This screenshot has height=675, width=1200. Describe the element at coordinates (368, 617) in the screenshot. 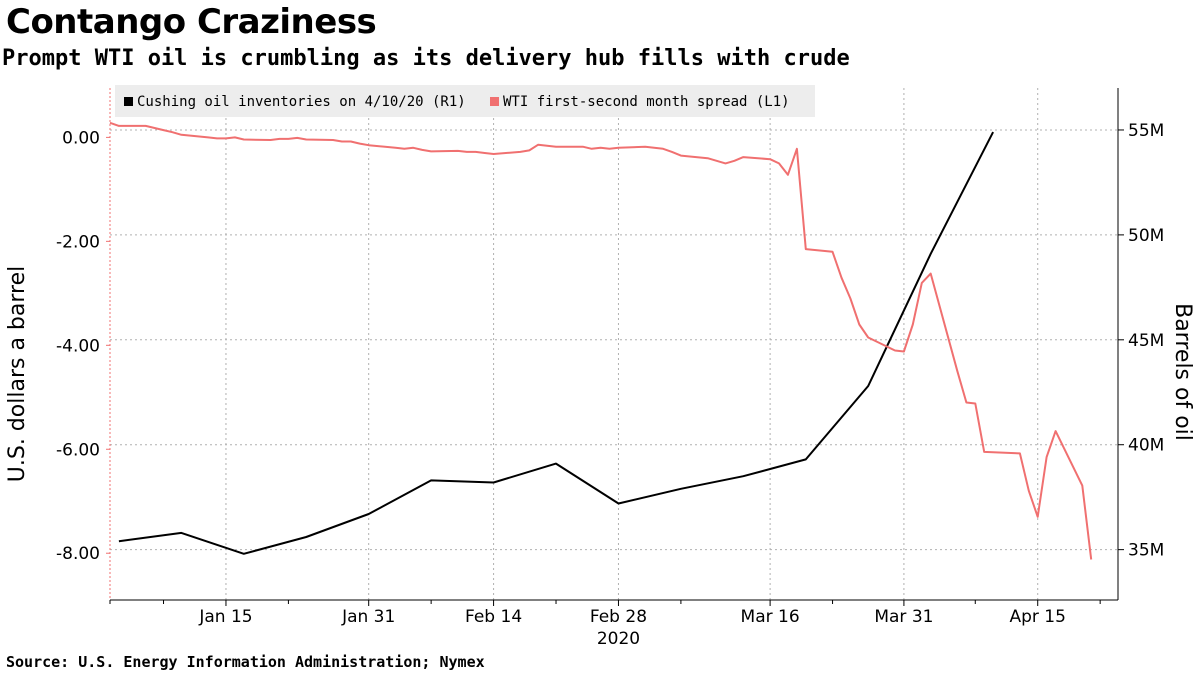

I see `x-tick-label: Jan 31` at that location.